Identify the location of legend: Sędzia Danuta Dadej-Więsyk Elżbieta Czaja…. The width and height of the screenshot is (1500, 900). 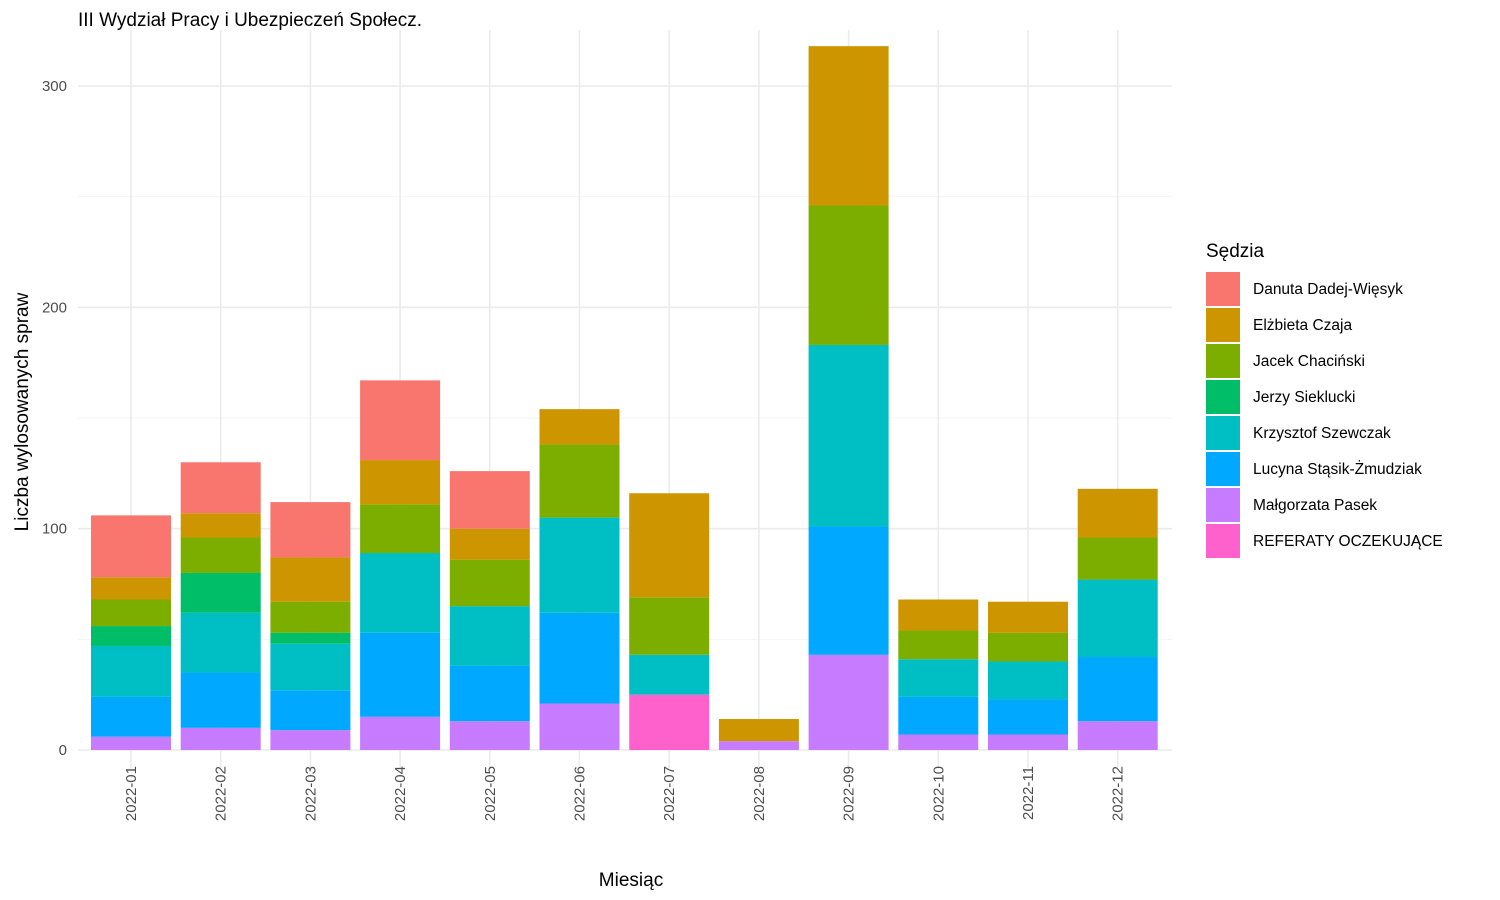
(1324, 399).